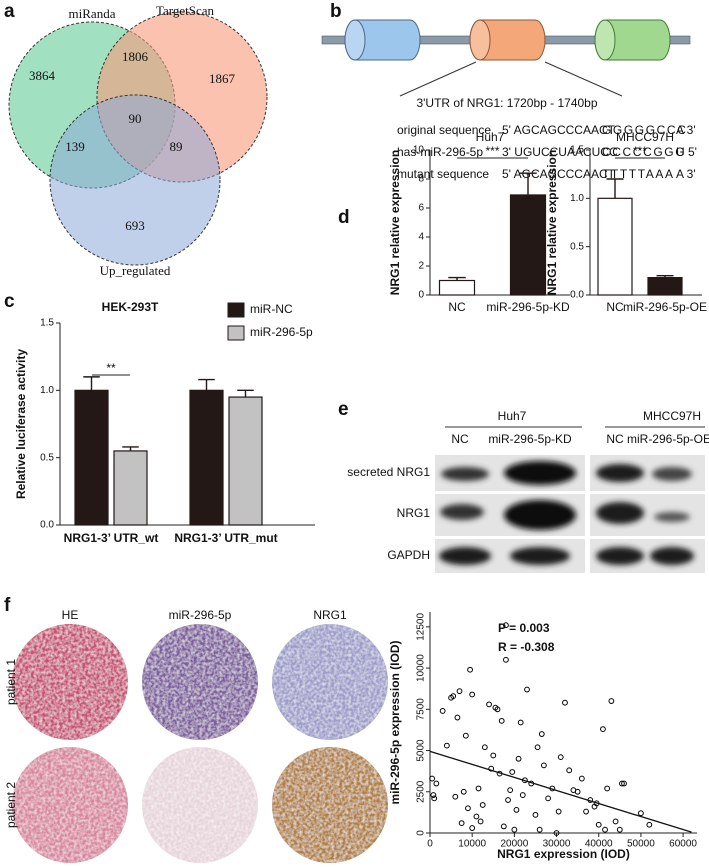 This screenshot has width=709, height=867. I want to click on blot-row-label: GAPDH, so click(408, 555).